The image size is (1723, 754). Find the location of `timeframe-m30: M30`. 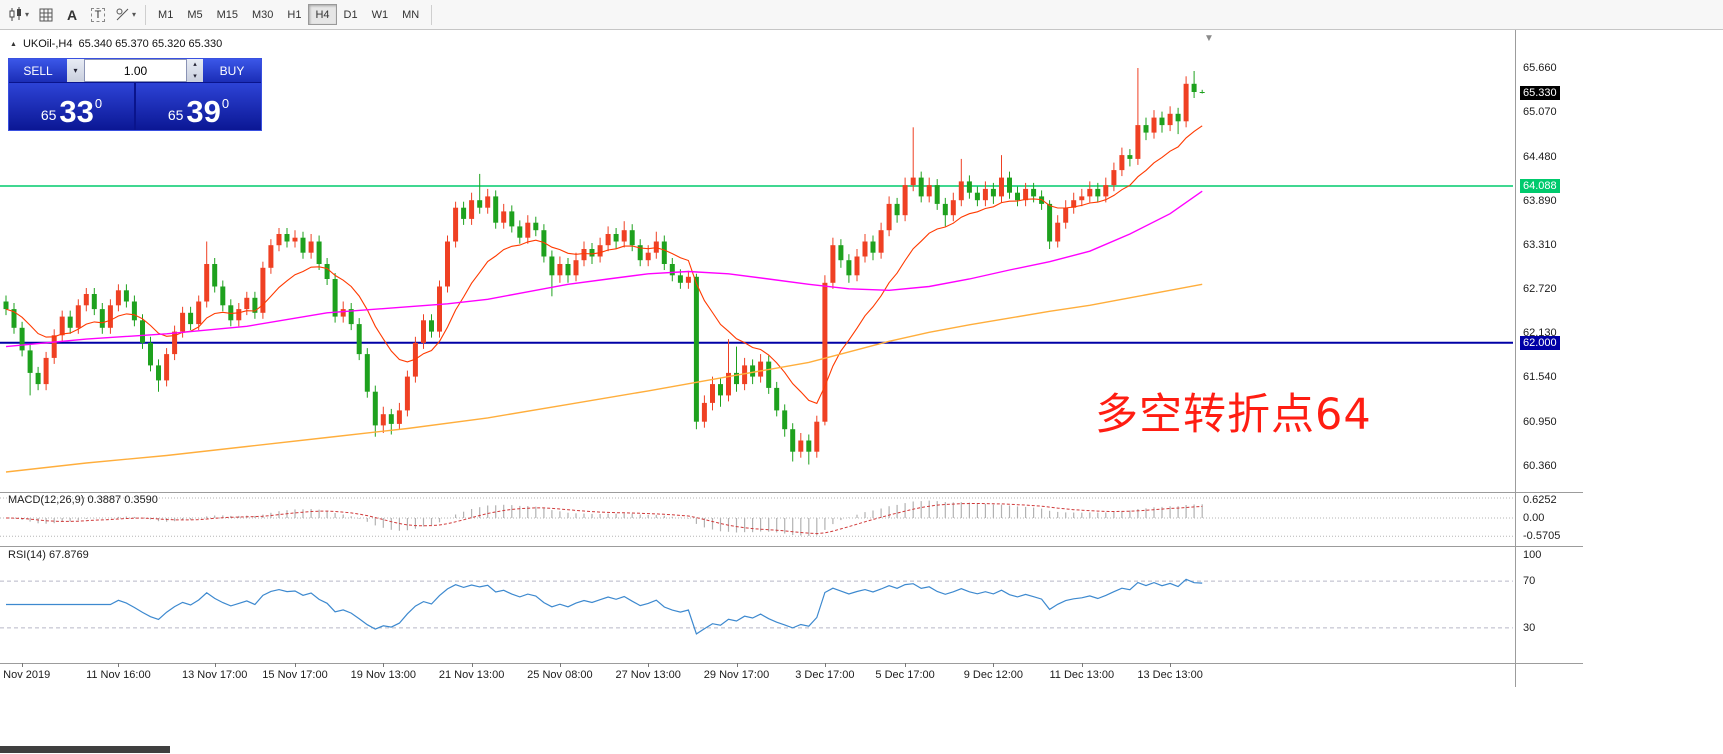

timeframe-m30: M30 is located at coordinates (262, 14).